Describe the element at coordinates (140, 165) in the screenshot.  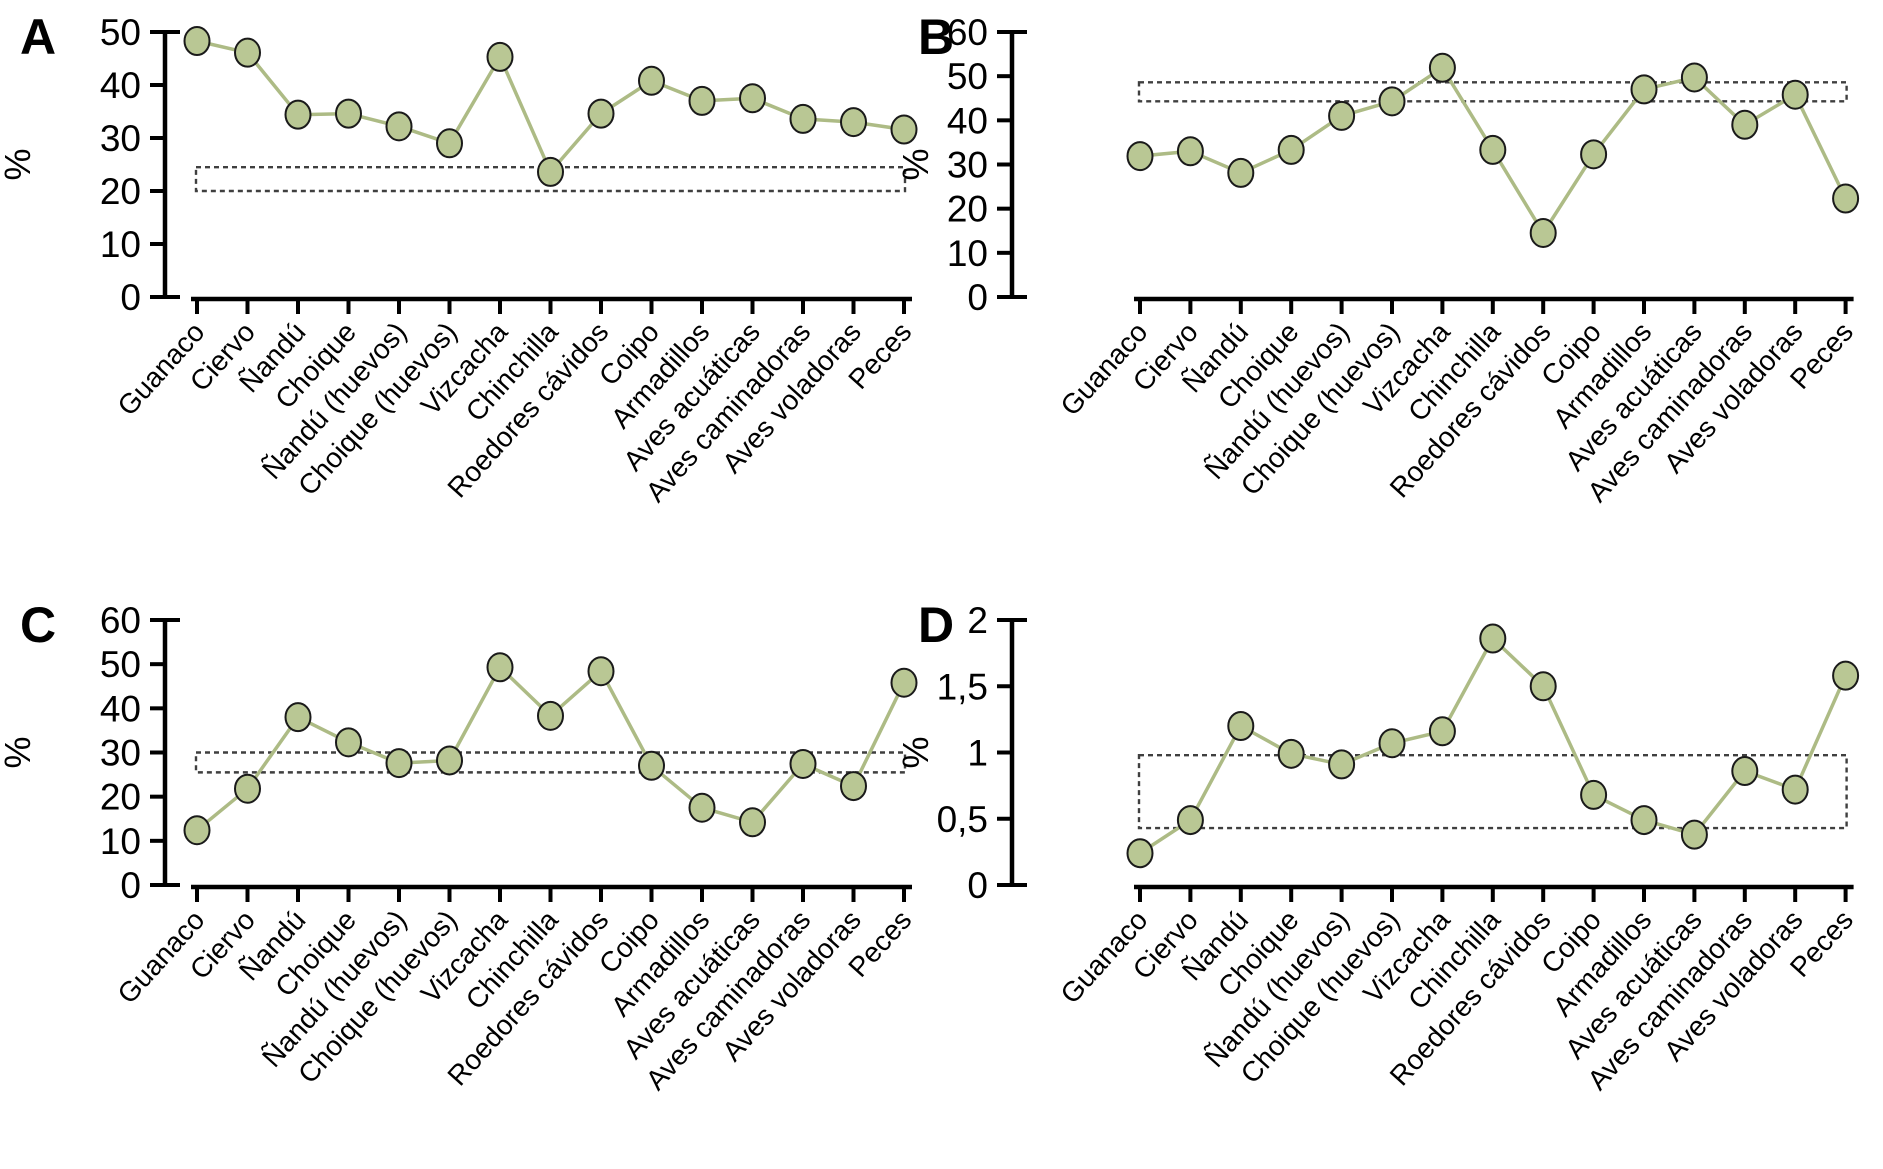
I see `y-axis: 0 10 20 30 40 50` at that location.